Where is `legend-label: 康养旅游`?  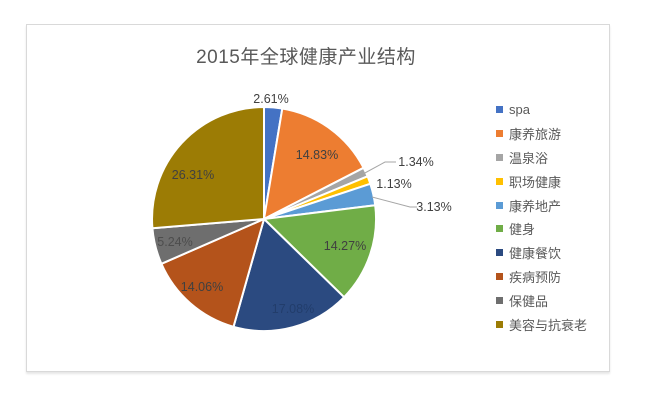
legend-label: 康养旅游 is located at coordinates (535, 135).